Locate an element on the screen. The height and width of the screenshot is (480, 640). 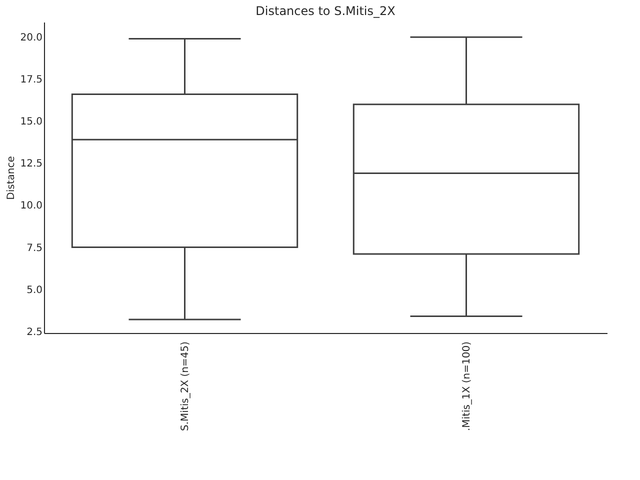
y-tick-label: 17.5 is located at coordinates (31, 80).